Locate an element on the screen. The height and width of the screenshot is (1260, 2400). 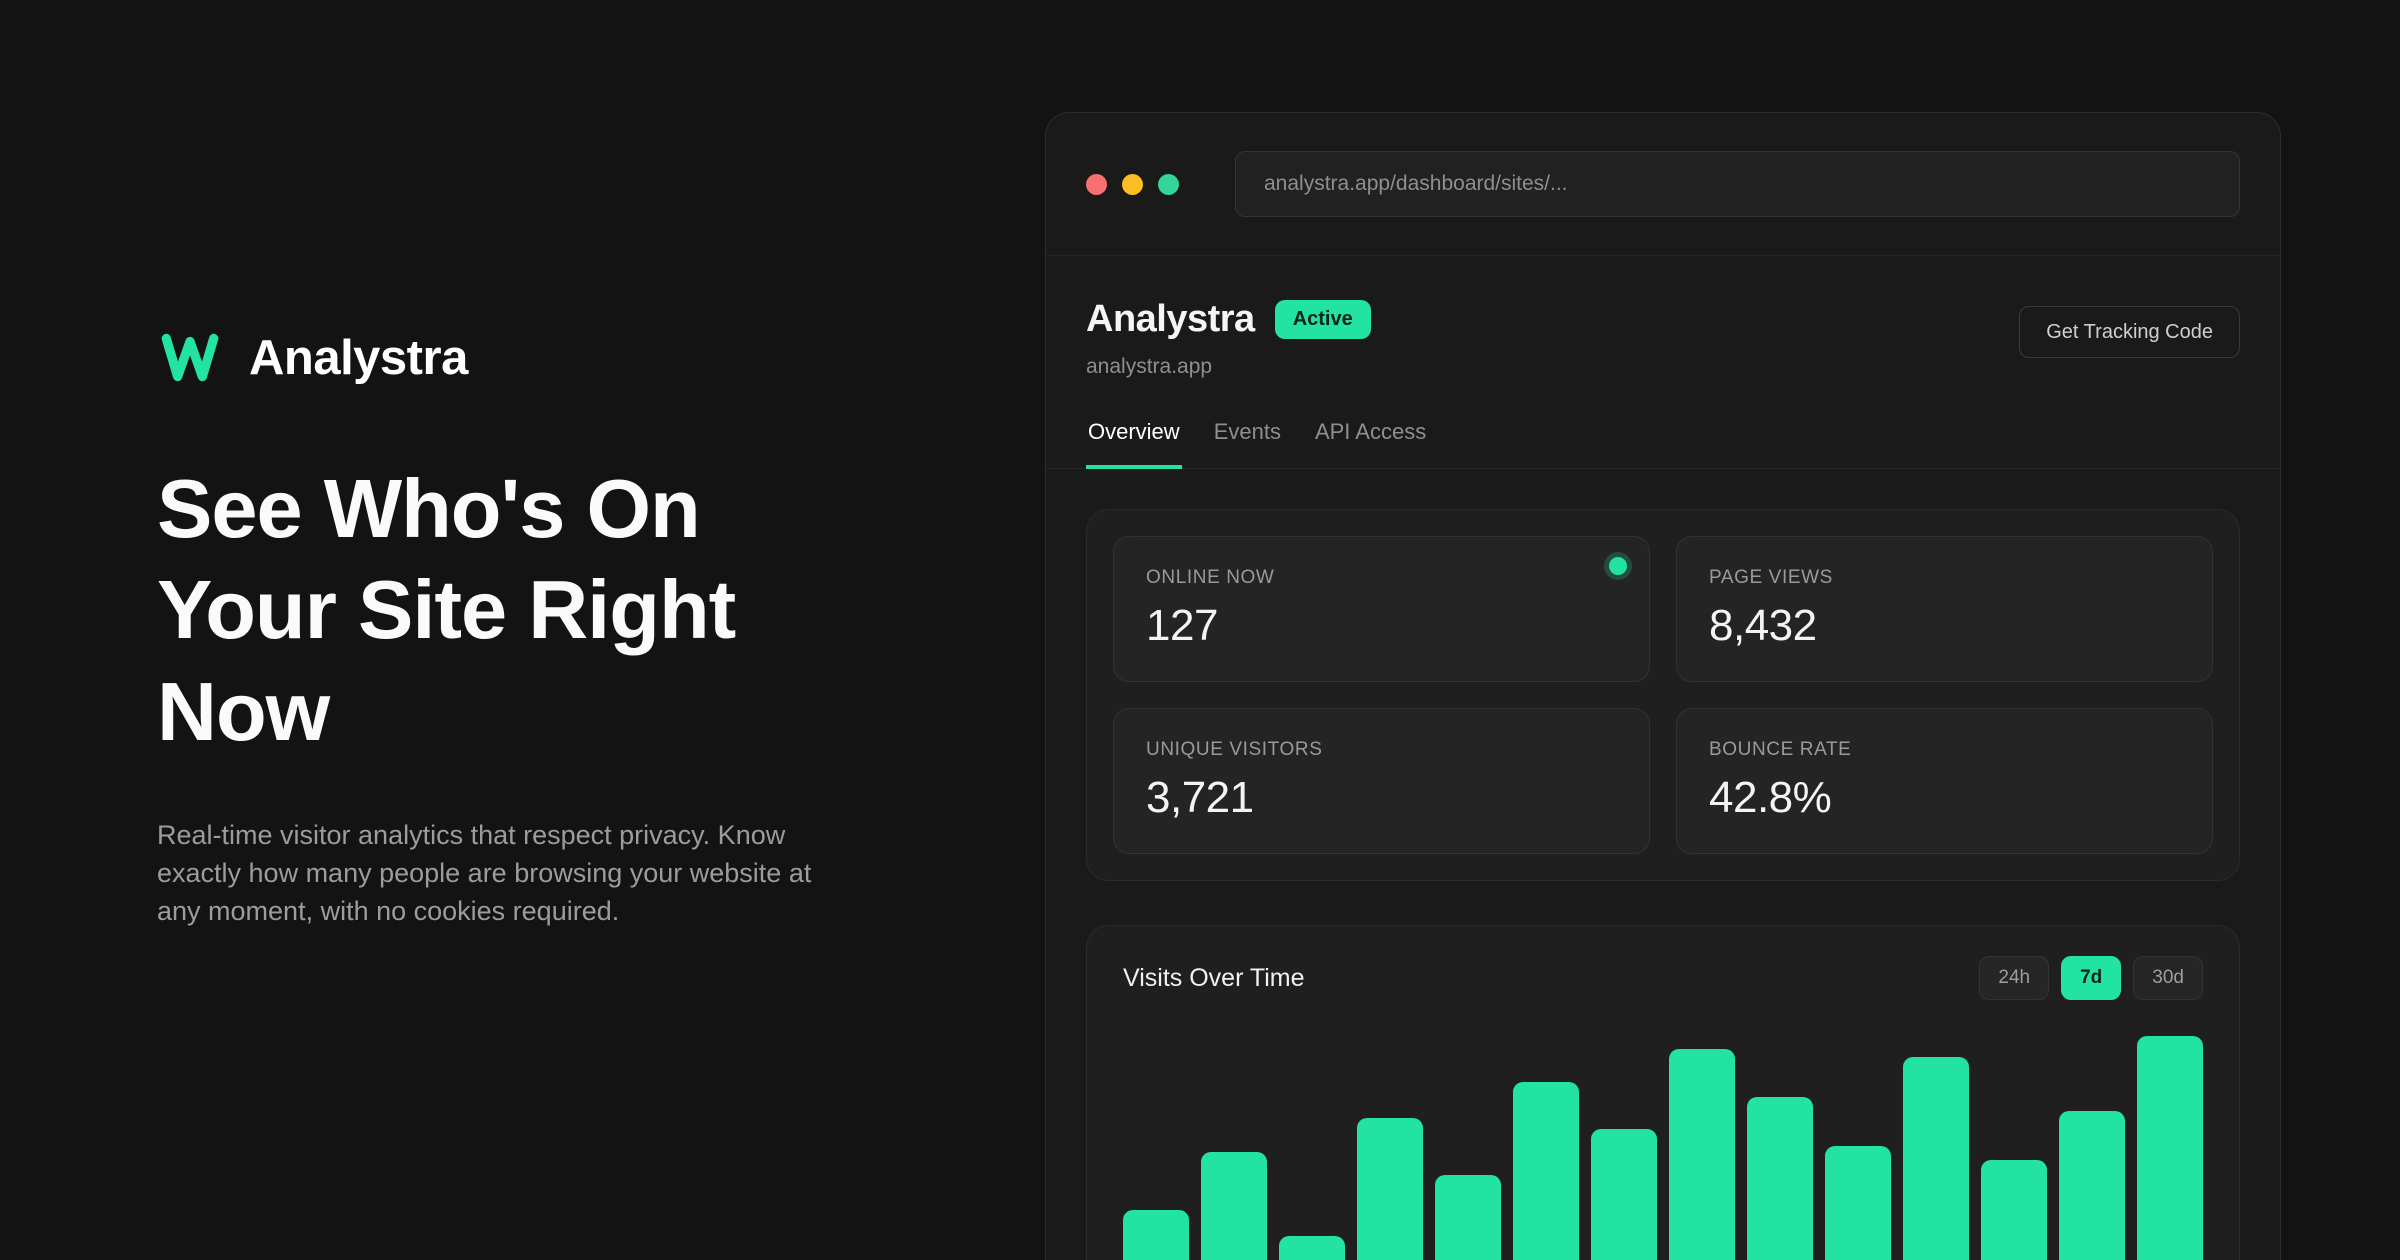
range-30d-button: 30d is located at coordinates (2168, 978).